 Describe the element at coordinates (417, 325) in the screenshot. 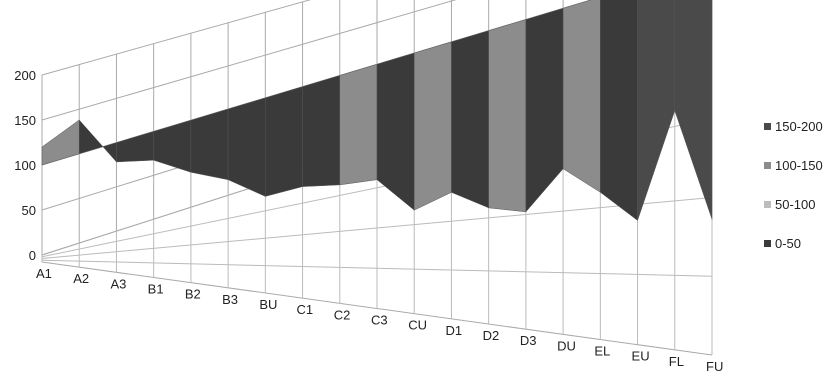

I see `x-tick-label-CU: CU` at that location.